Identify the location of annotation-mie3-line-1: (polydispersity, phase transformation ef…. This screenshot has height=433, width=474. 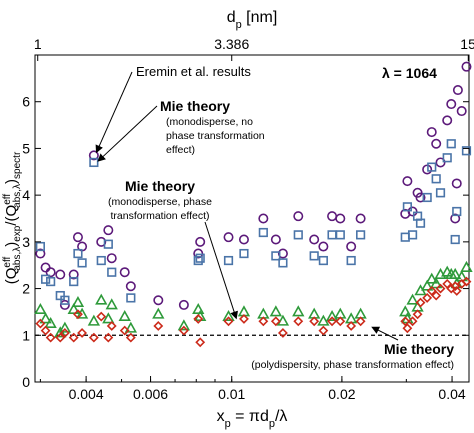
(352, 365).